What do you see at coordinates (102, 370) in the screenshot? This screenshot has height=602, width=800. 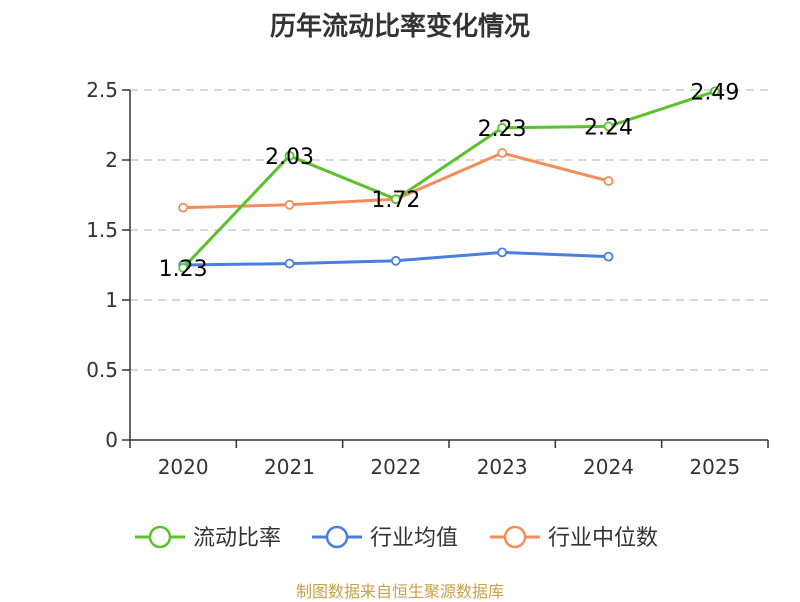 I see `y-tick-label: 0.5` at bounding box center [102, 370].